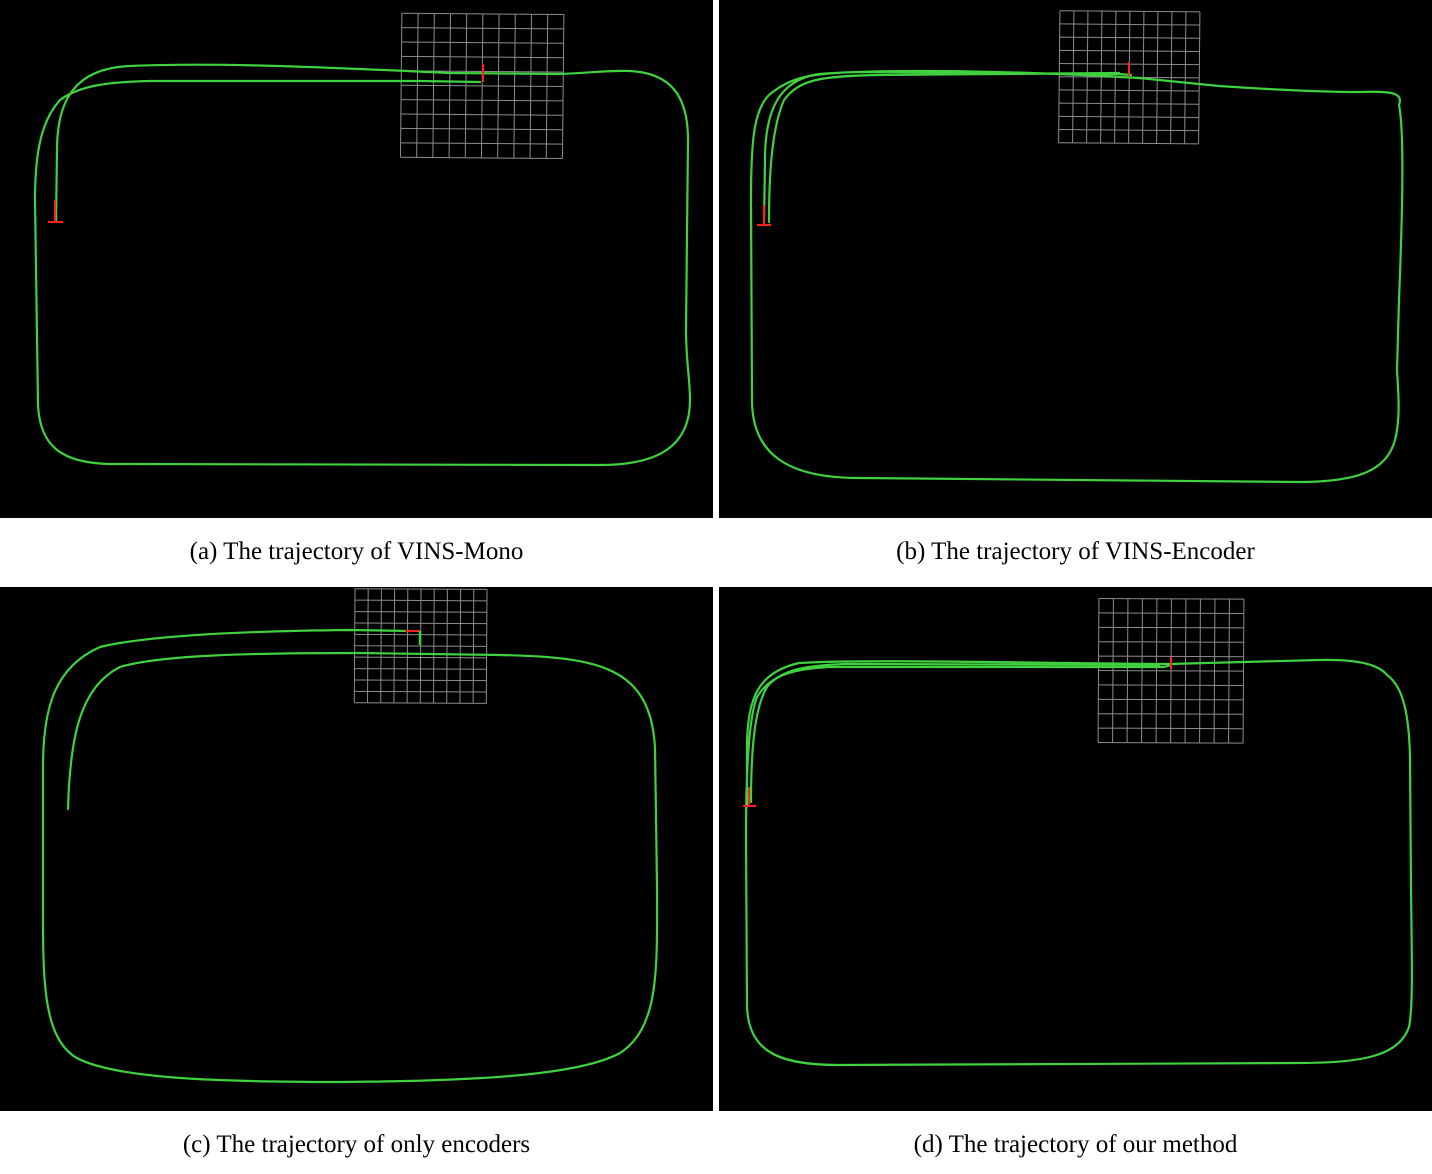 This screenshot has width=1432, height=1174. Describe the element at coordinates (356, 551) in the screenshot. I see `caption-vins-mono: (a) The trajectory of VINS-Mono` at that location.